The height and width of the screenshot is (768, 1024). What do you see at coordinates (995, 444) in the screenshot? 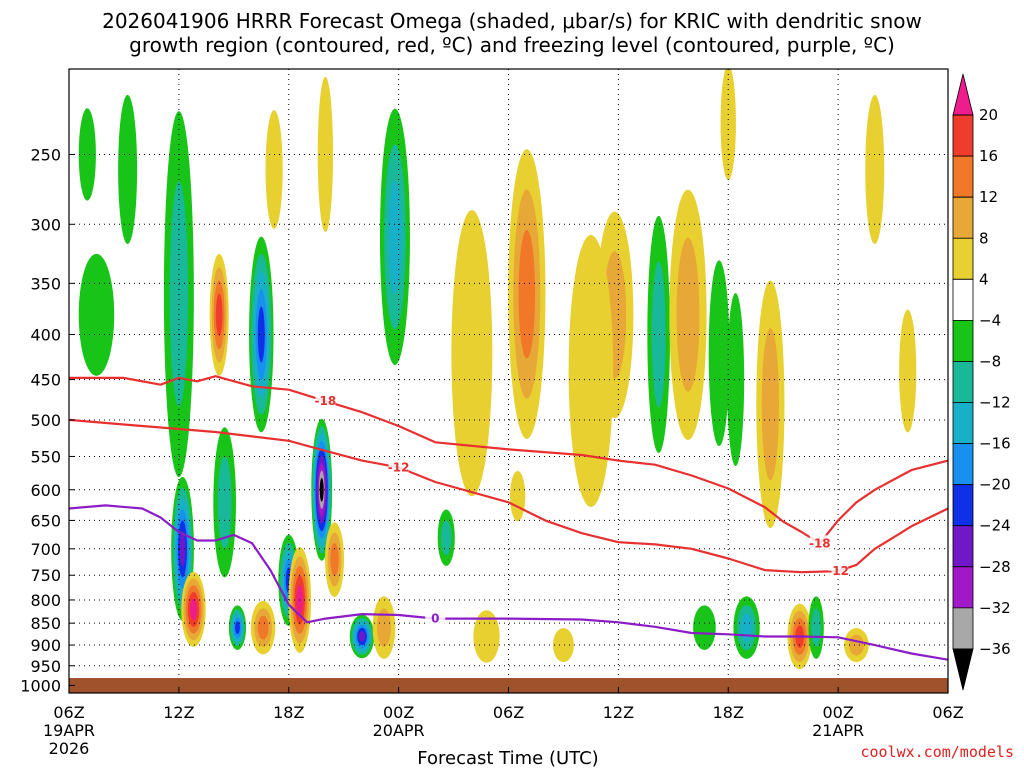
I see `colorbar-label: −16` at bounding box center [995, 444].